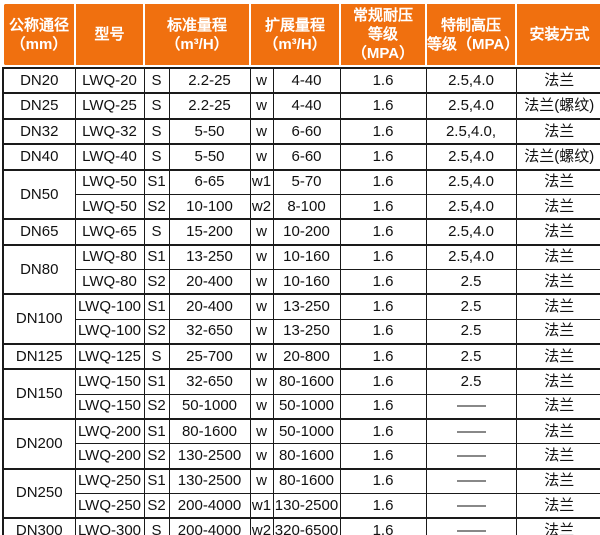 The image size is (600, 535). Describe the element at coordinates (306, 207) in the screenshot. I see `cell-ext-range: 8-100` at that location.